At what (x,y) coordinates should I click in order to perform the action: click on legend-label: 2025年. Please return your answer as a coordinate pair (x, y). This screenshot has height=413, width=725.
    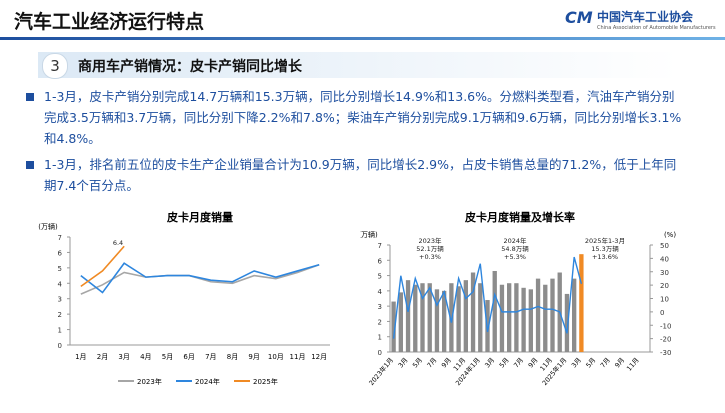
    Looking at the image, I should click on (265, 381).